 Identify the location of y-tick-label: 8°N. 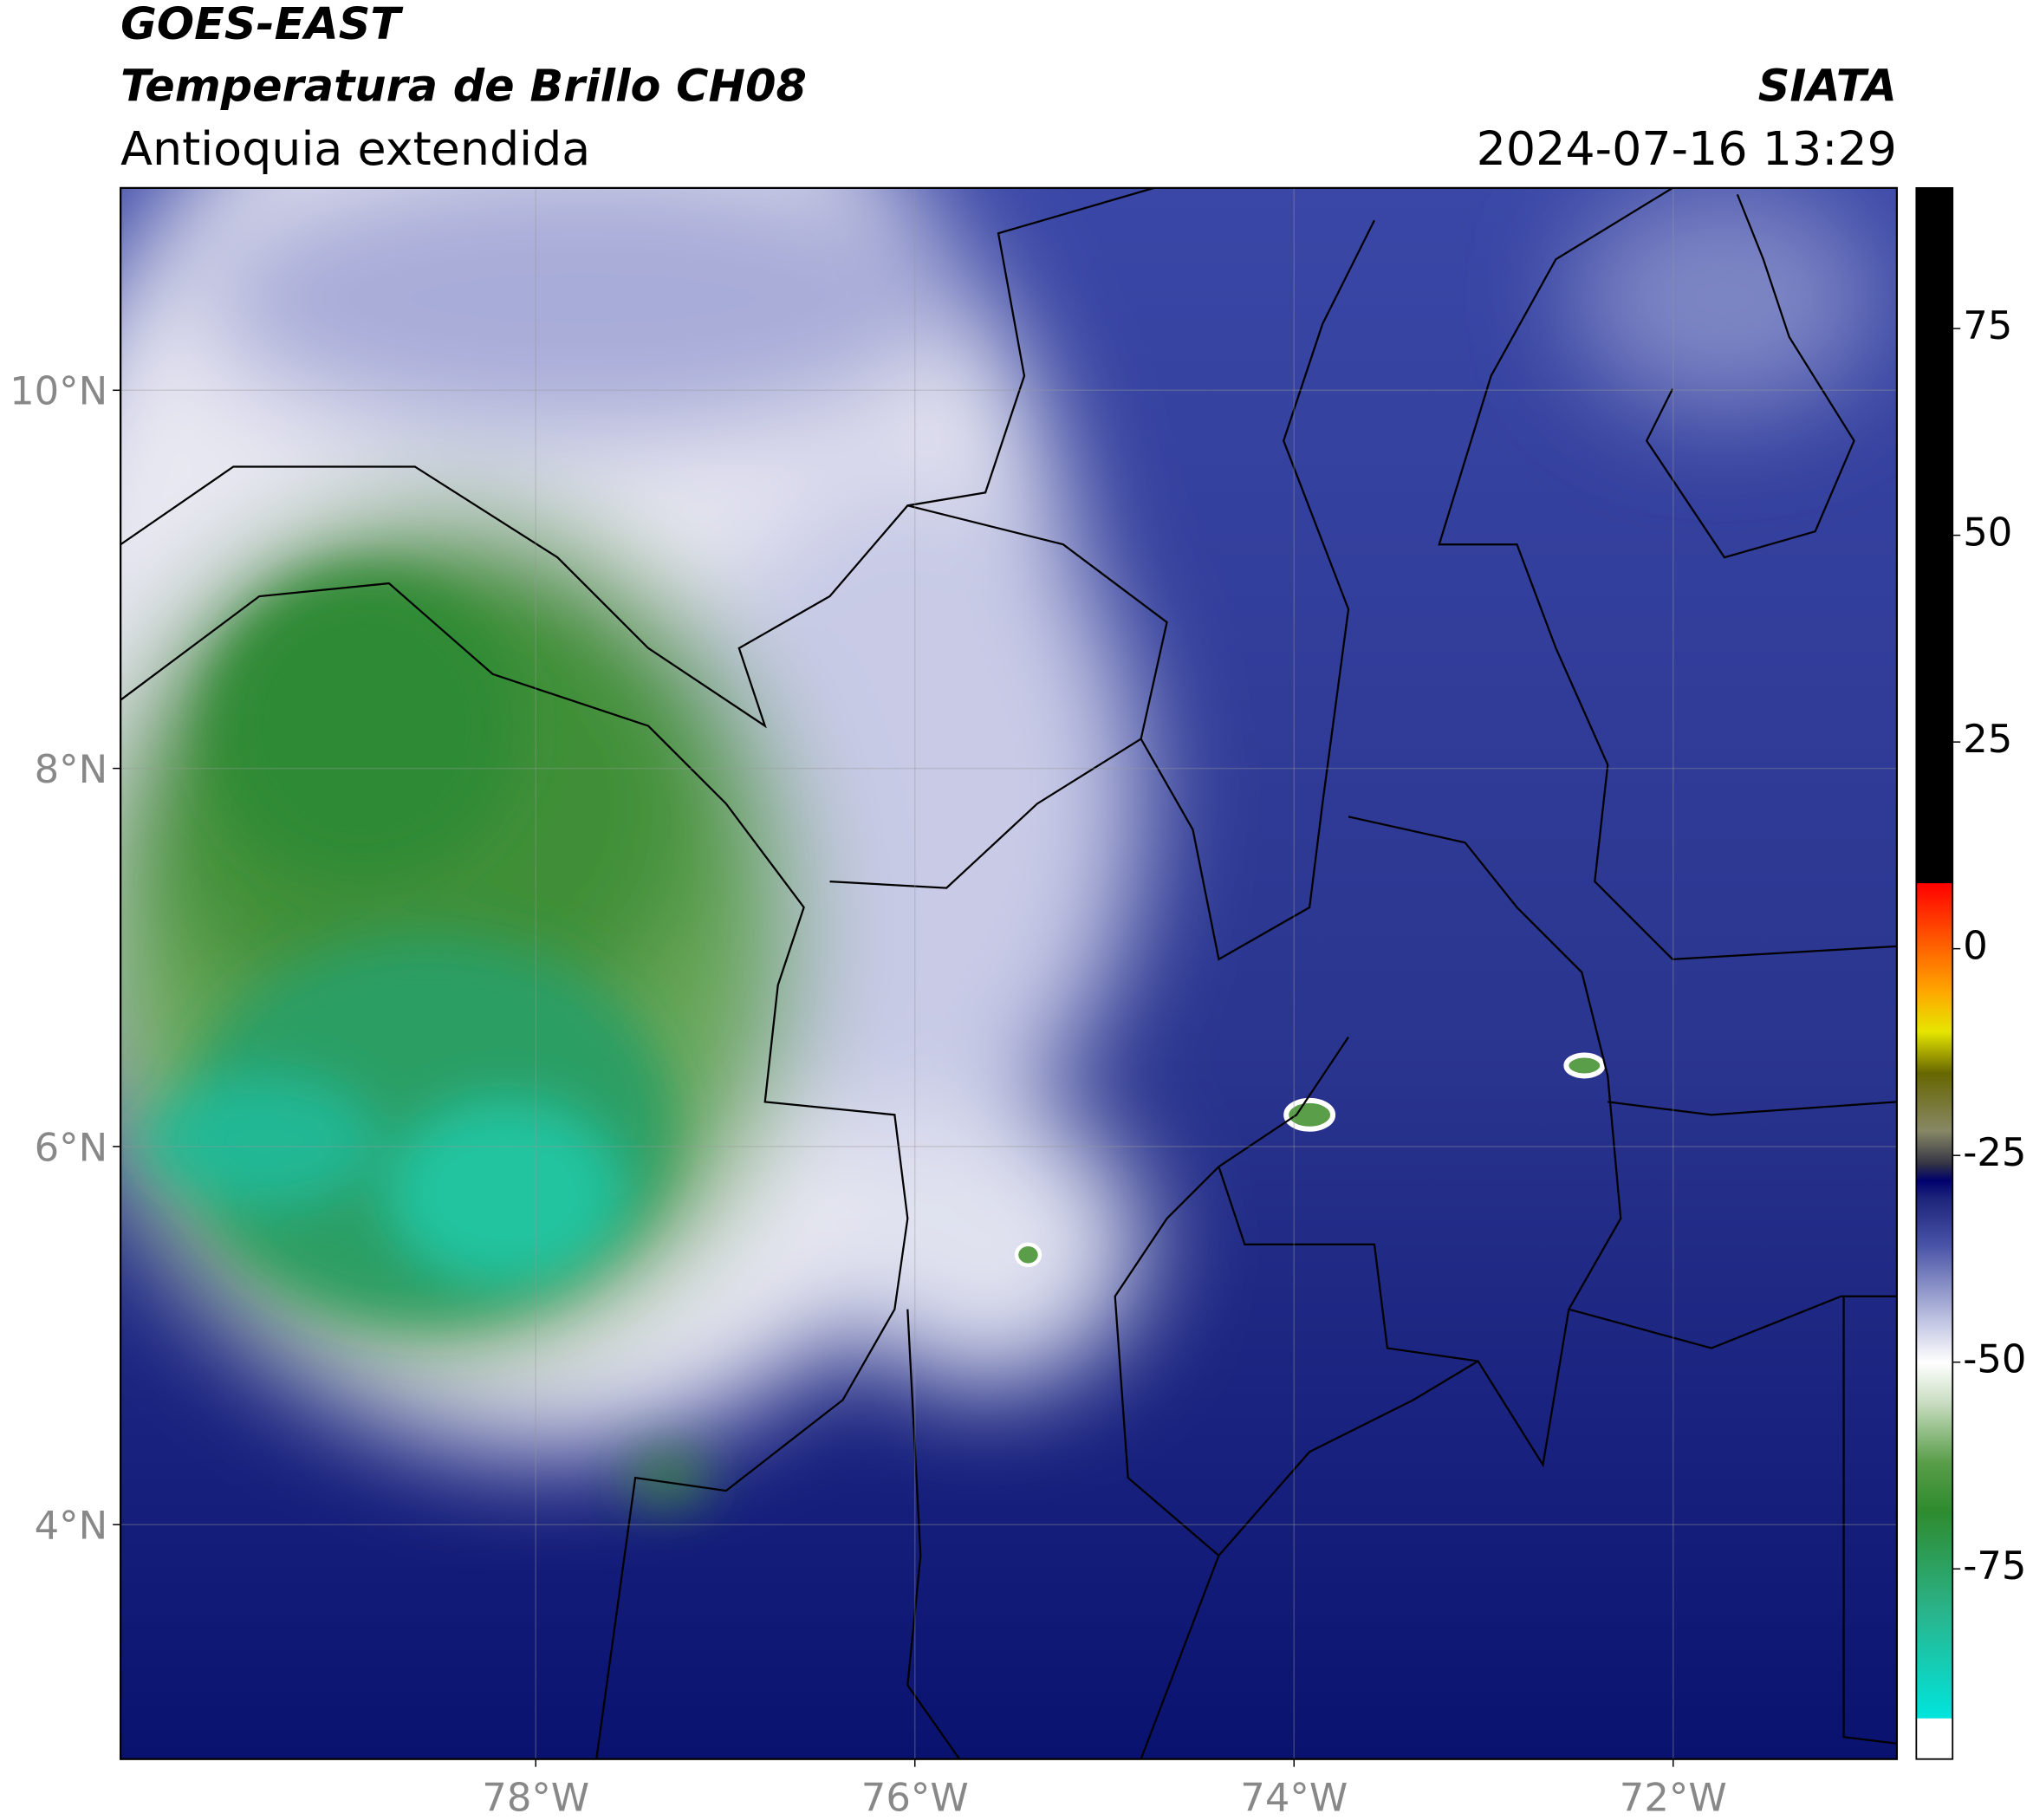
(71, 769).